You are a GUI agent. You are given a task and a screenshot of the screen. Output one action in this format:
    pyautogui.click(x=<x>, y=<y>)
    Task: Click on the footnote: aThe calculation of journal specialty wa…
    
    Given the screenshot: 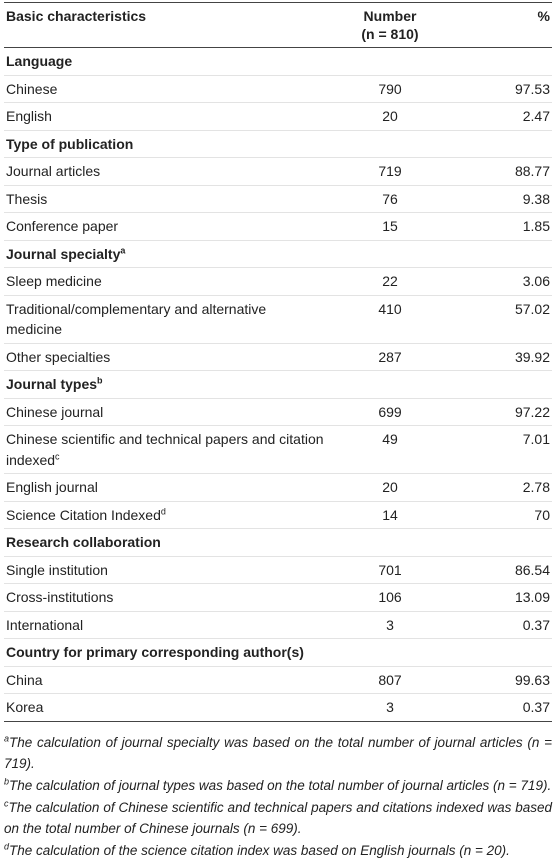 What is the action you would take?
    pyautogui.click(x=278, y=753)
    